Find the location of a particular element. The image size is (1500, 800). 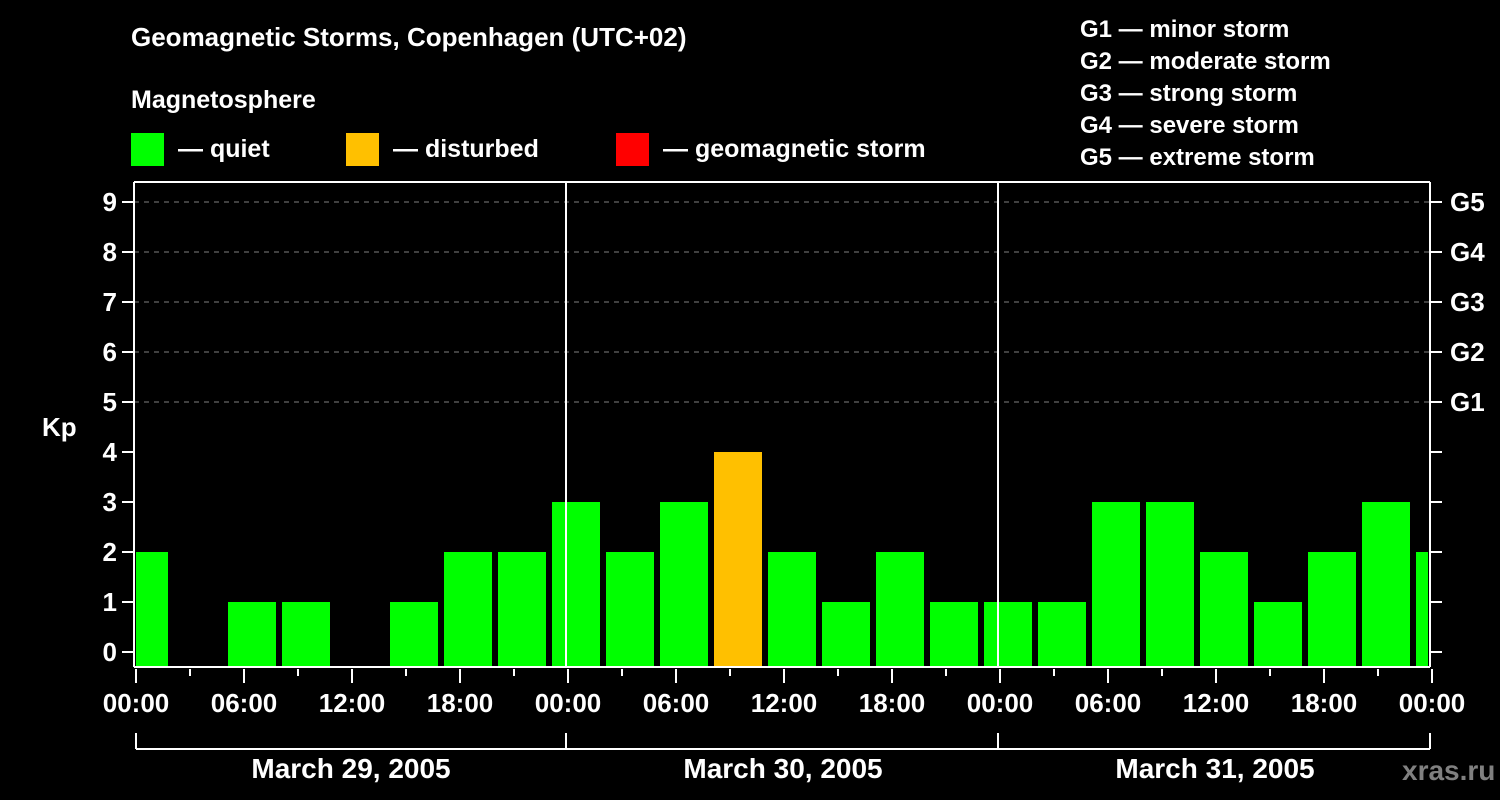

legend-disturbed: — disturbed is located at coordinates (442, 149).